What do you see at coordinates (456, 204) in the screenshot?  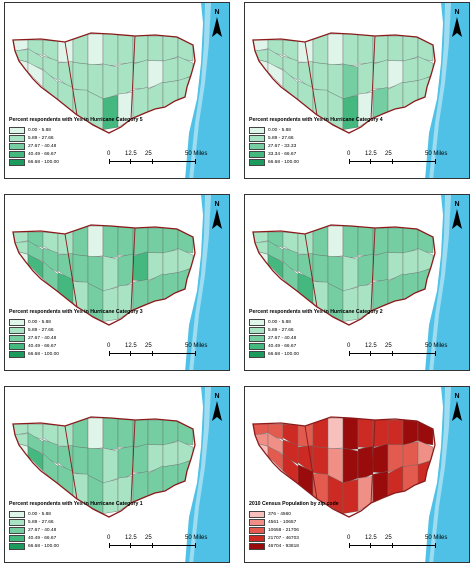 I see `north-label: N` at bounding box center [456, 204].